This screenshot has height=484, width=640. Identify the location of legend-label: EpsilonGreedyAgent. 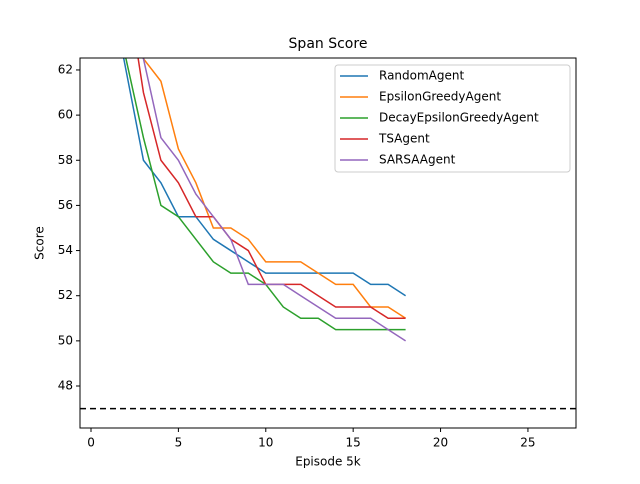
(440, 97).